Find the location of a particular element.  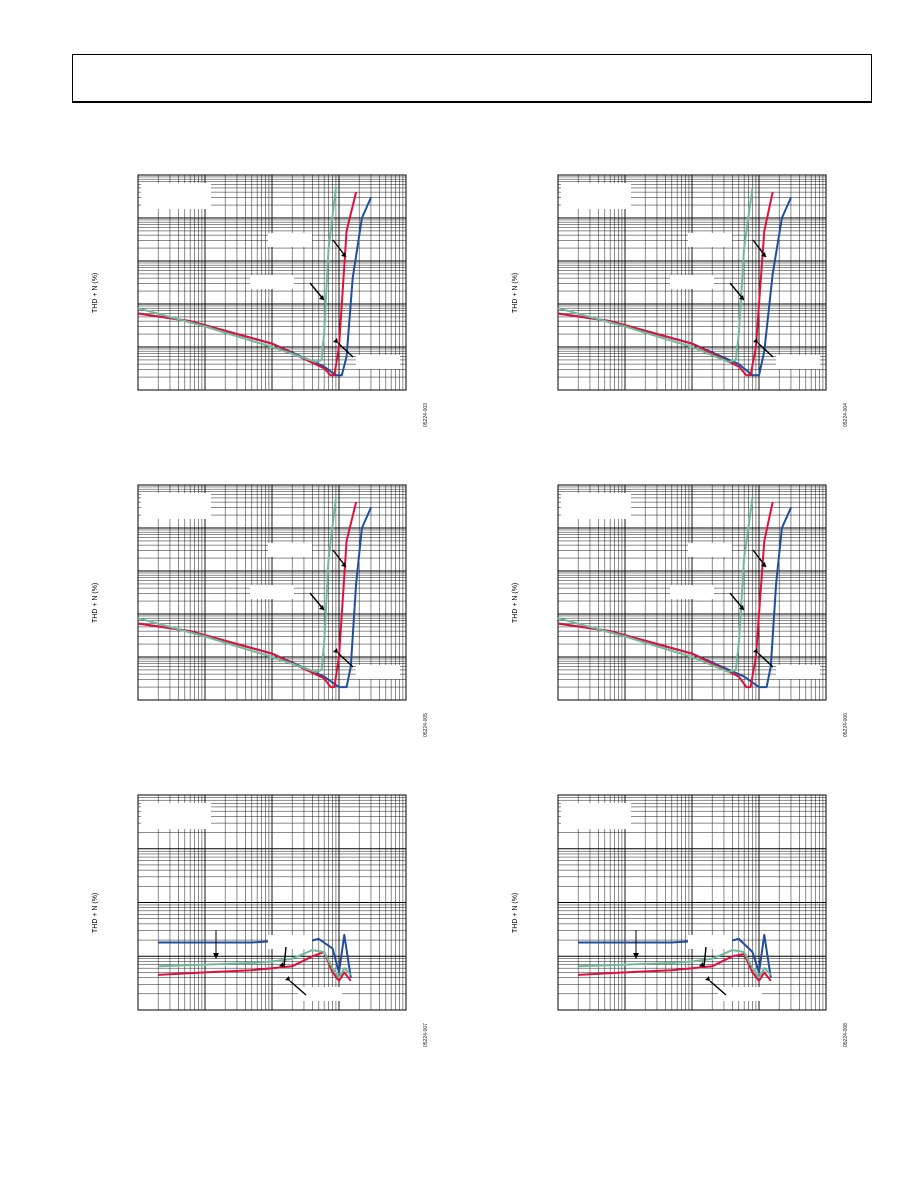

chart-panel-4: THD + N (%) 05224-006 is located at coordinates (680, 629).